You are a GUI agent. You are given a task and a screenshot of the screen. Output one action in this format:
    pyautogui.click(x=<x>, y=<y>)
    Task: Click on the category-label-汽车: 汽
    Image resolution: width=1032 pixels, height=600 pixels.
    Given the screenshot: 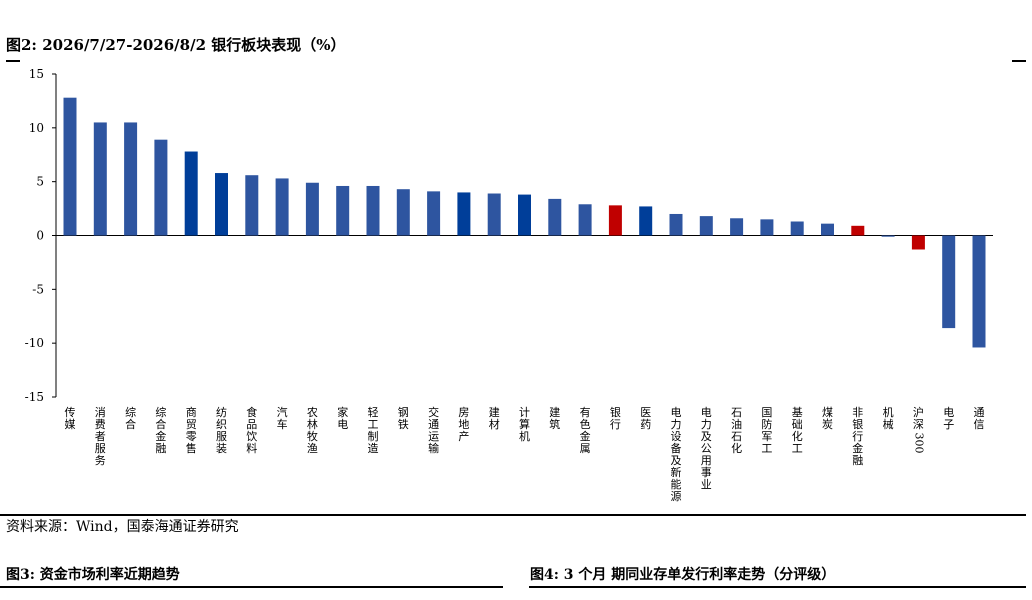 What is the action you would take?
    pyautogui.click(x=282, y=412)
    